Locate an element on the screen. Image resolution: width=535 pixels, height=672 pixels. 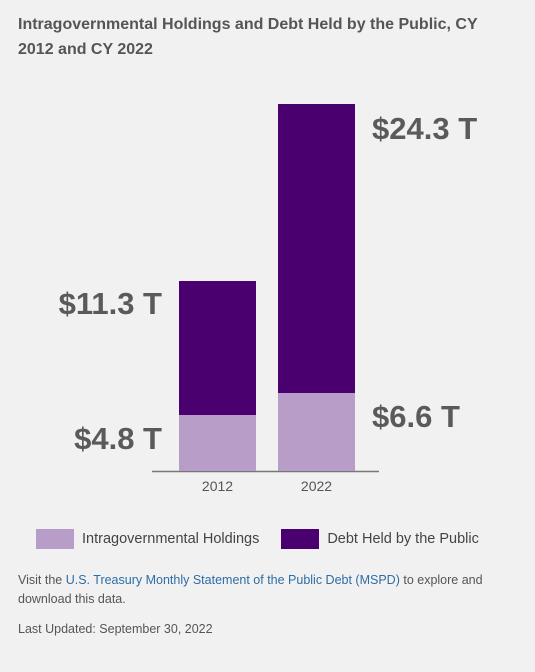
legend-swatch-public is located at coordinates (300, 539).